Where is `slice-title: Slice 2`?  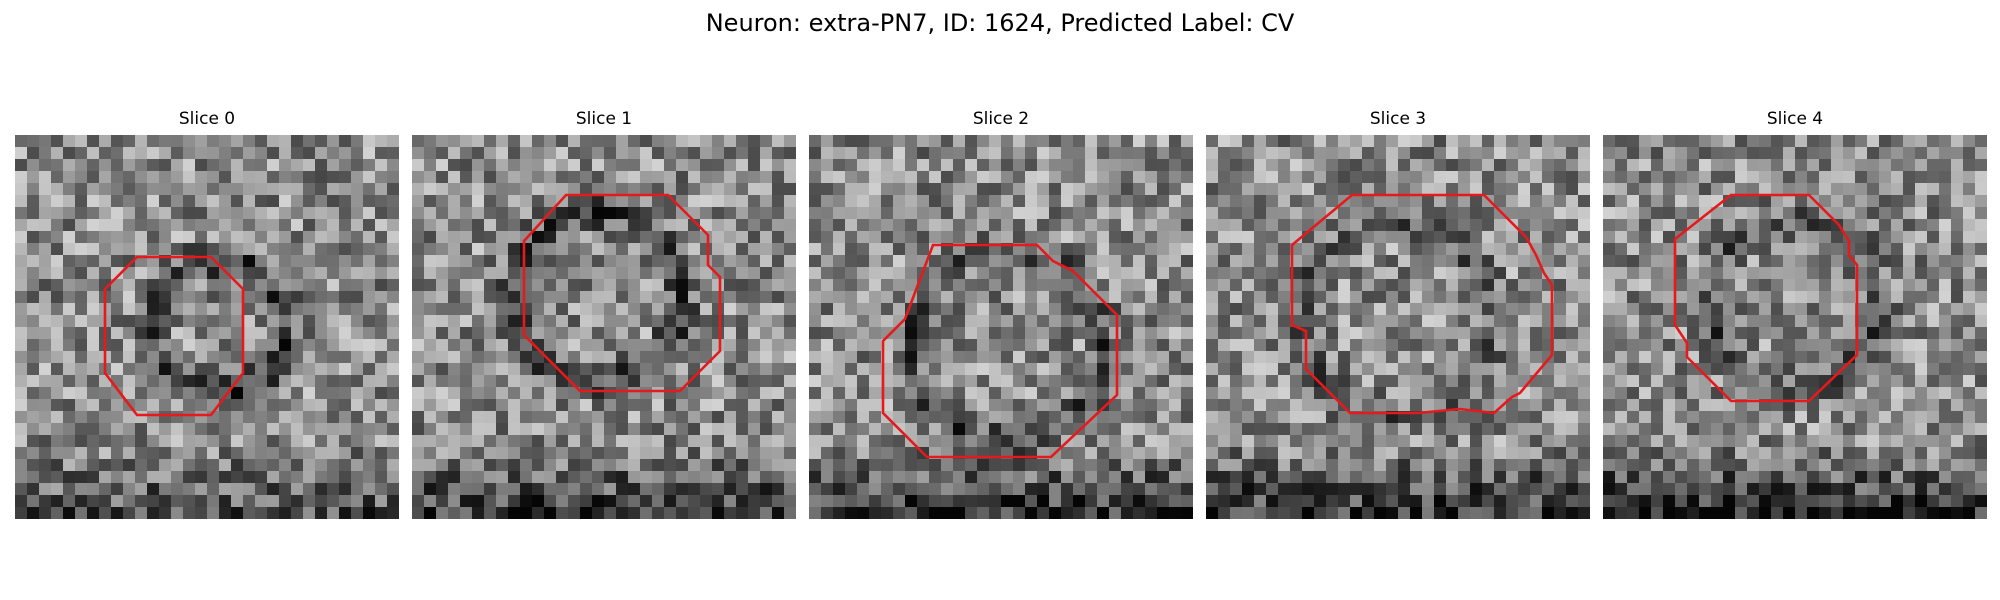
slice-title: Slice 2 is located at coordinates (1001, 119).